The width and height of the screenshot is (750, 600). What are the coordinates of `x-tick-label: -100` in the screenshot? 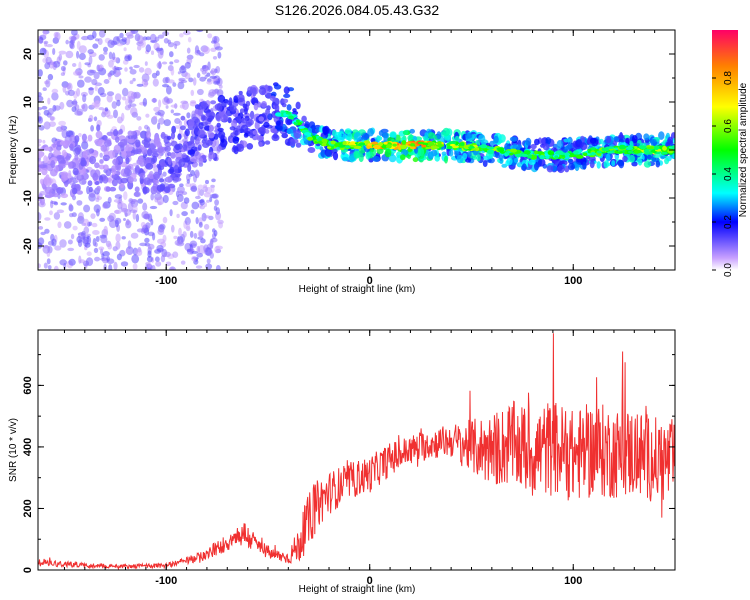 It's located at (166, 581).